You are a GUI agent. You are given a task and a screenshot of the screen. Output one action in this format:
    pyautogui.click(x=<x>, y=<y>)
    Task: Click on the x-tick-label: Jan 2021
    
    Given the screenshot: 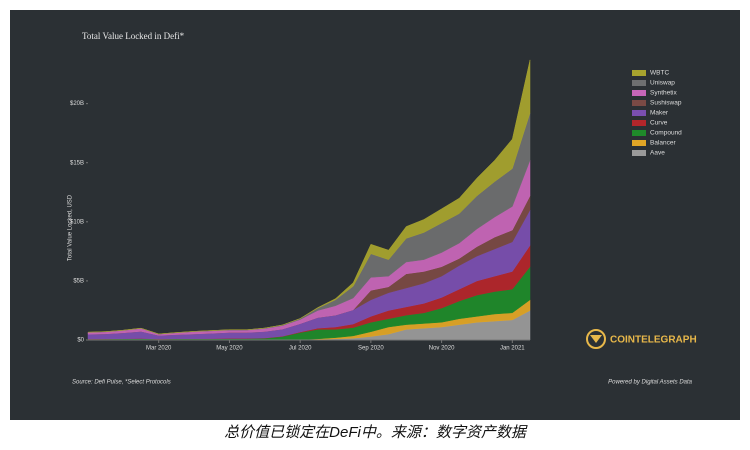 What is the action you would take?
    pyautogui.click(x=512, y=349)
    